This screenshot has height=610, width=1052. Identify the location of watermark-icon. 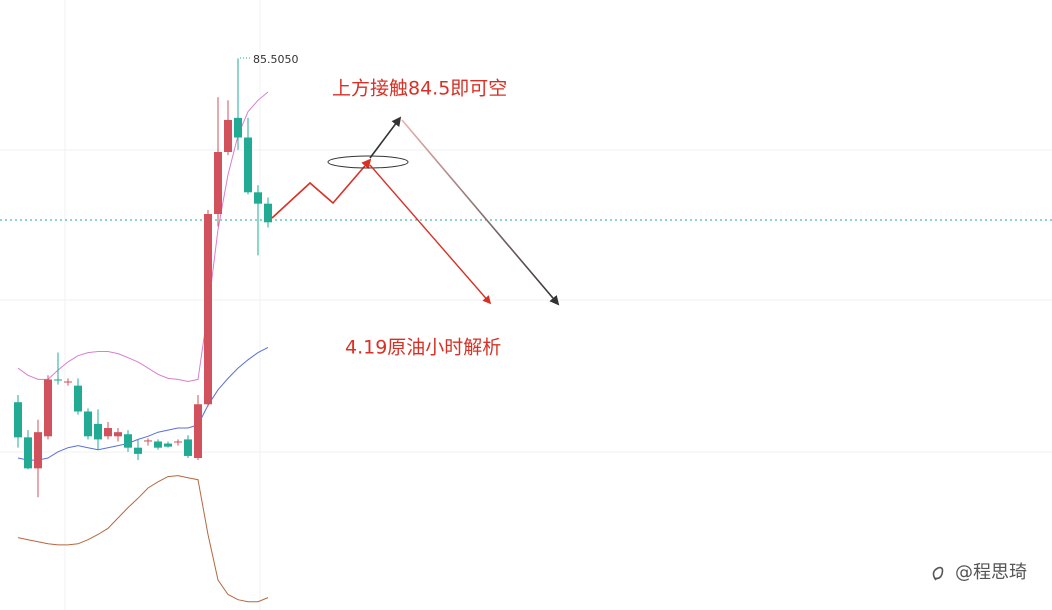
(938, 573).